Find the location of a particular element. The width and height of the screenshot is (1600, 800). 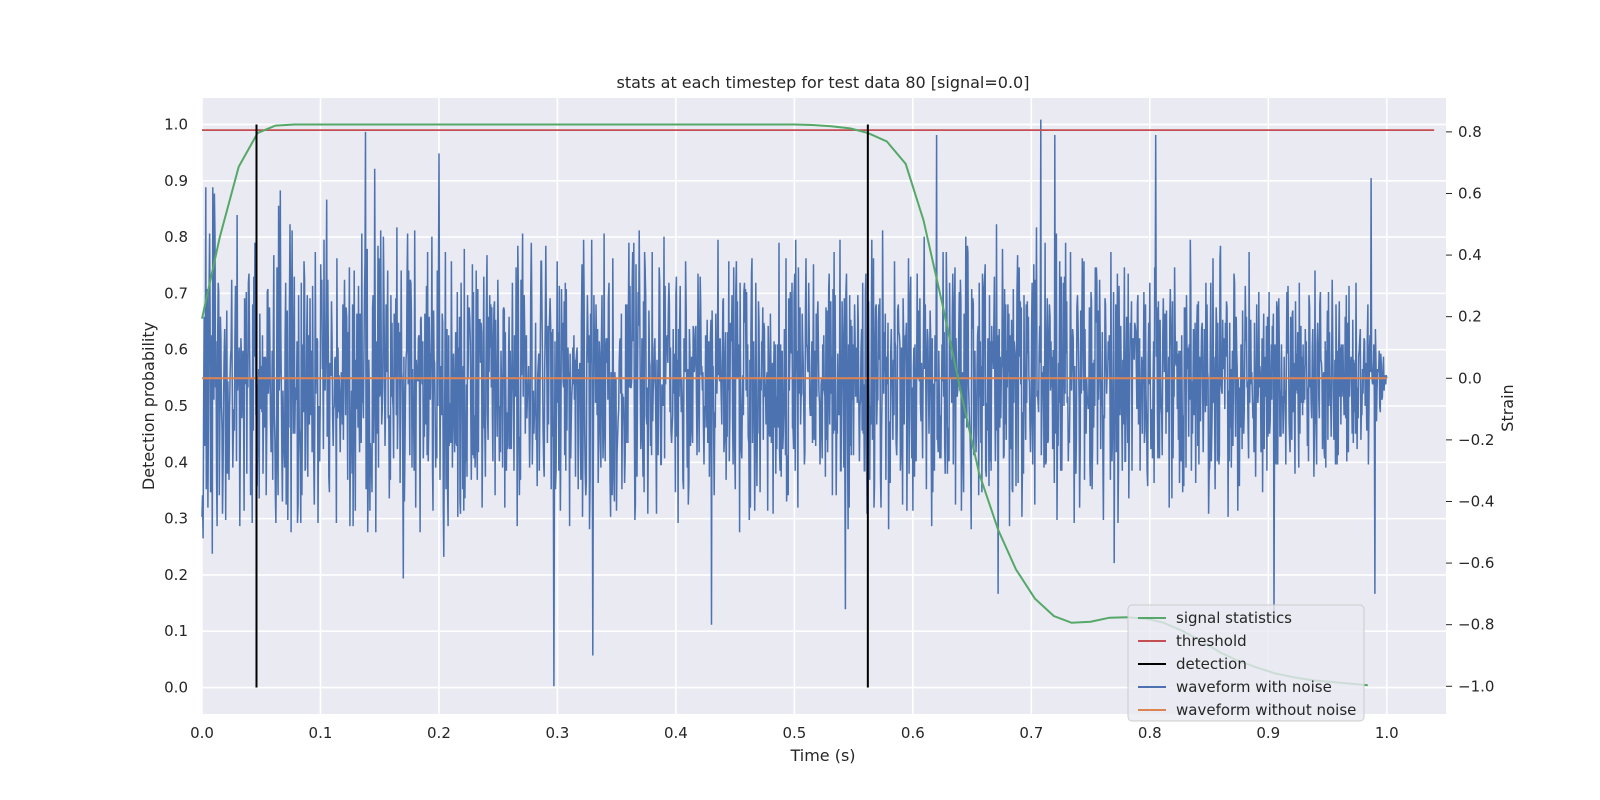

legend-label: signal statistics is located at coordinates (1234, 618).